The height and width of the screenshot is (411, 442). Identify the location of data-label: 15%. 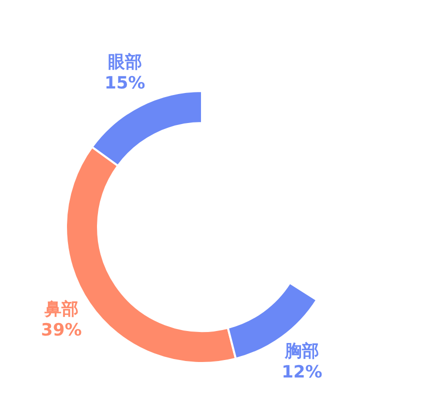
(125, 84).